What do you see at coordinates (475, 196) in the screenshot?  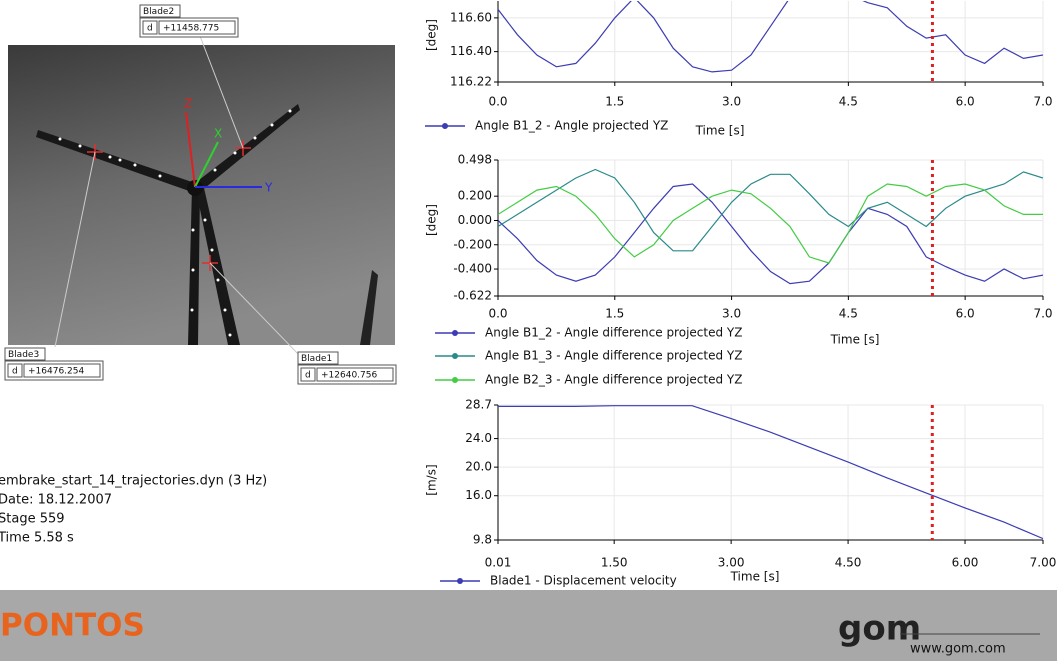 I see `y-tick-label: 0.200` at bounding box center [475, 196].